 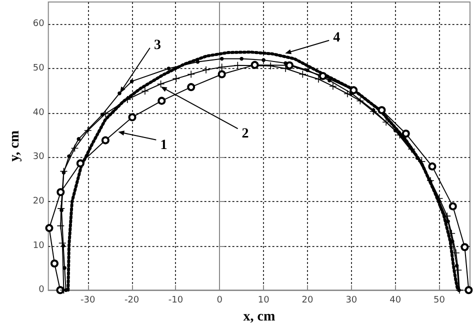 What do you see at coordinates (38, 24) in the screenshot?
I see `y-tick-label: 60` at bounding box center [38, 24].